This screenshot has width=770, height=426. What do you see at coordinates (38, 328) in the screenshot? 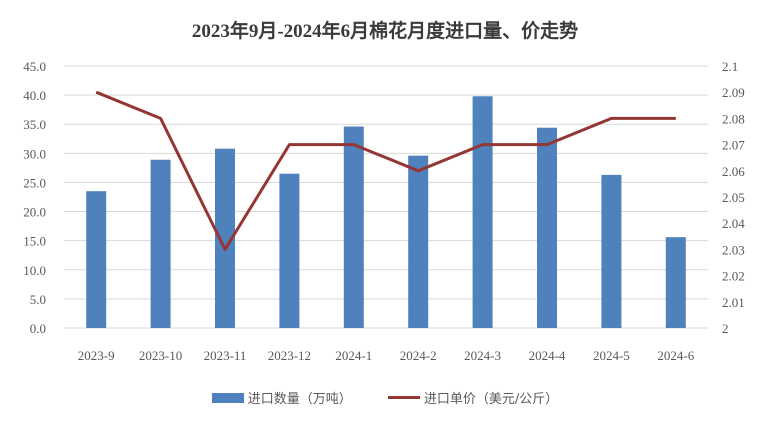
I see `left-tick-label: 0.0` at bounding box center [38, 328].